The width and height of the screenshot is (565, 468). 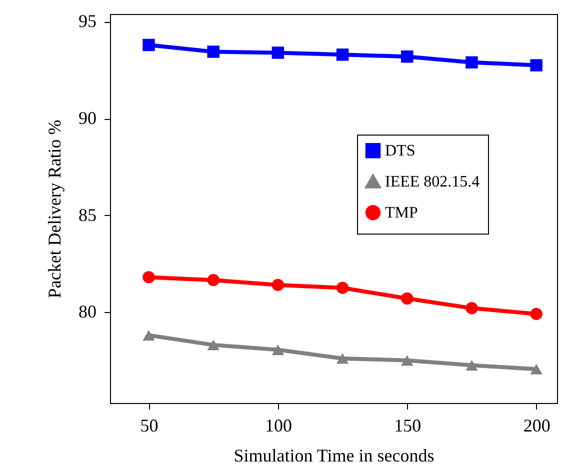 What do you see at coordinates (432, 182) in the screenshot?
I see `legend-label: IEEE 802.15.4` at bounding box center [432, 182].